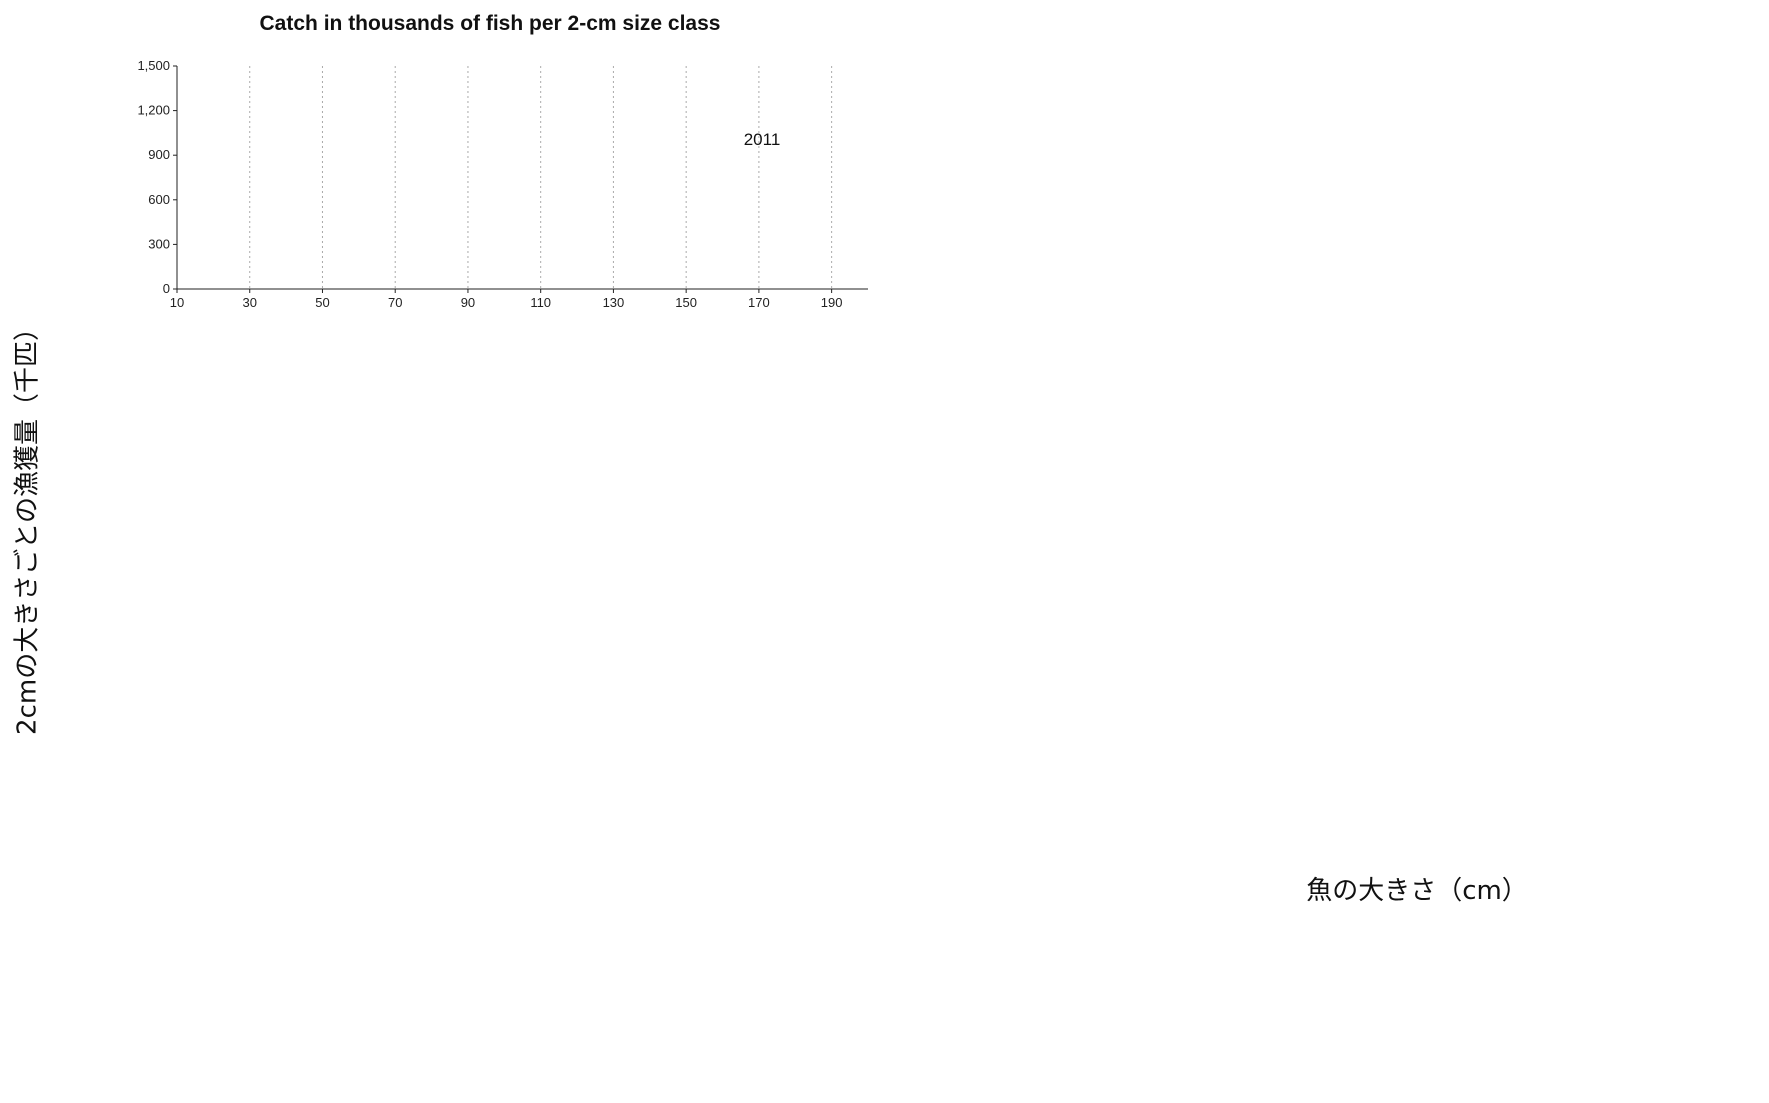  Describe the element at coordinates (159, 154) in the screenshot. I see `y-tick-label: 900` at that location.